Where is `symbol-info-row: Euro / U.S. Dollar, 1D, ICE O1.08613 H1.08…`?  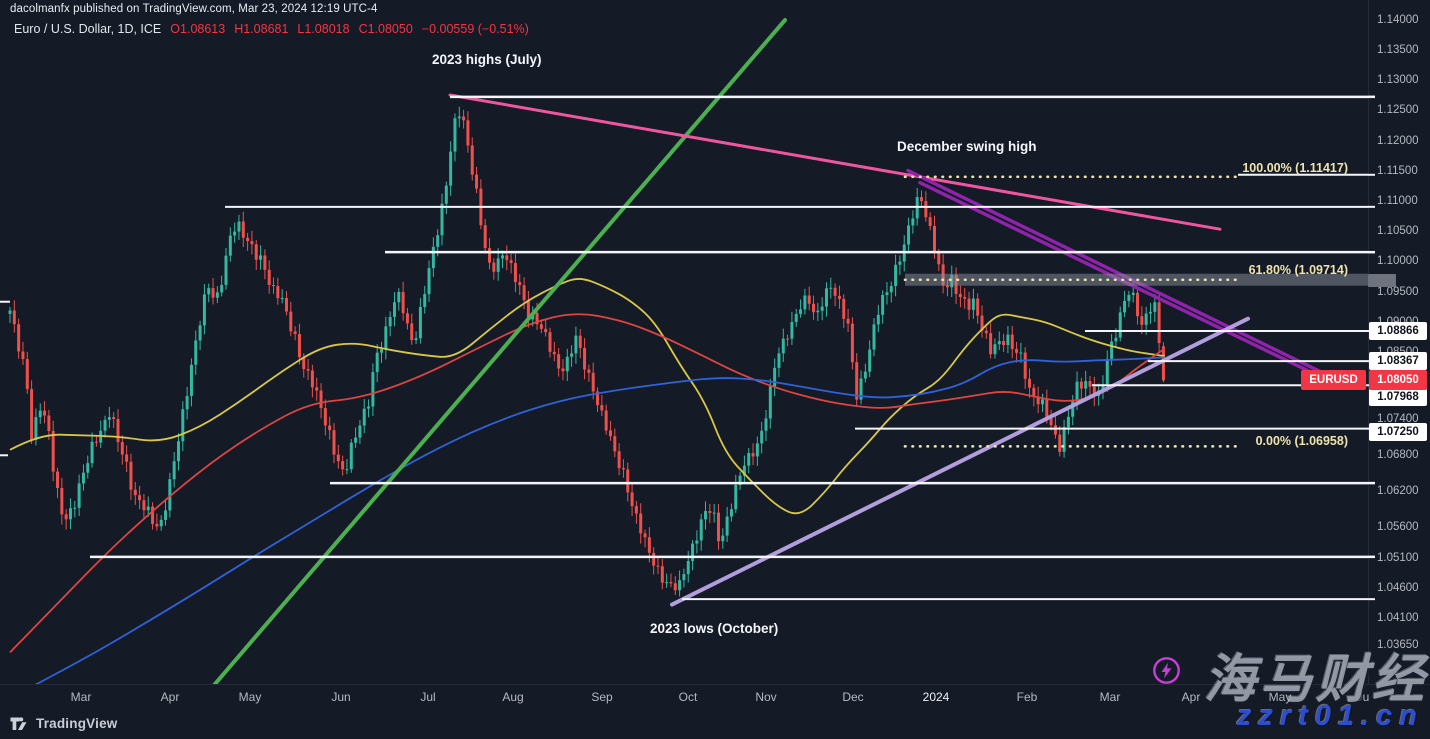
symbol-info-row: Euro / U.S. Dollar, 1D, ICE O1.08613 H1.08… is located at coordinates (271, 29).